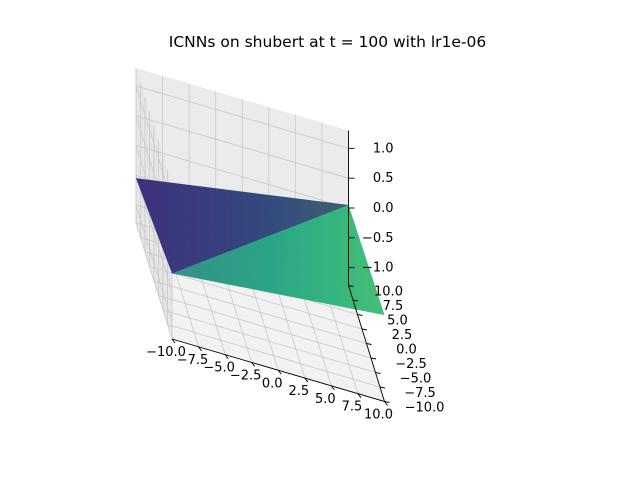 The image size is (640, 484). What do you see at coordinates (383, 148) in the screenshot?
I see `z-tick-label: 1.0` at bounding box center [383, 148].